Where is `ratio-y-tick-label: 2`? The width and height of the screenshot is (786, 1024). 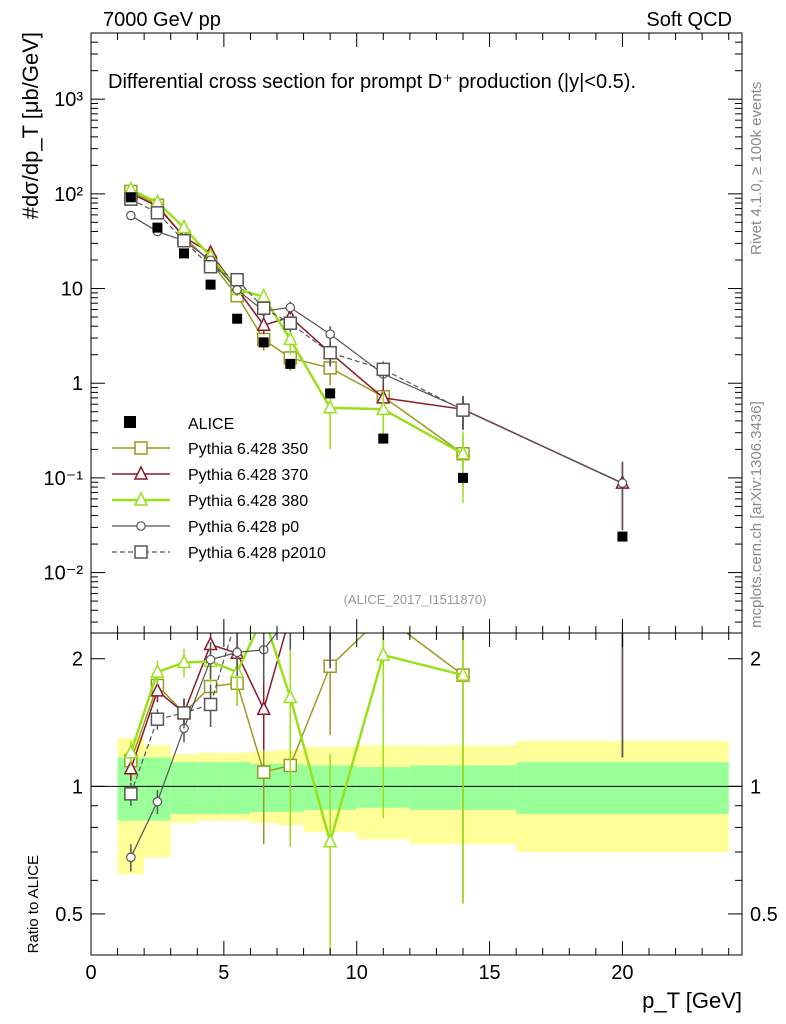
ratio-y-tick-label: 2 is located at coordinates (77, 660).